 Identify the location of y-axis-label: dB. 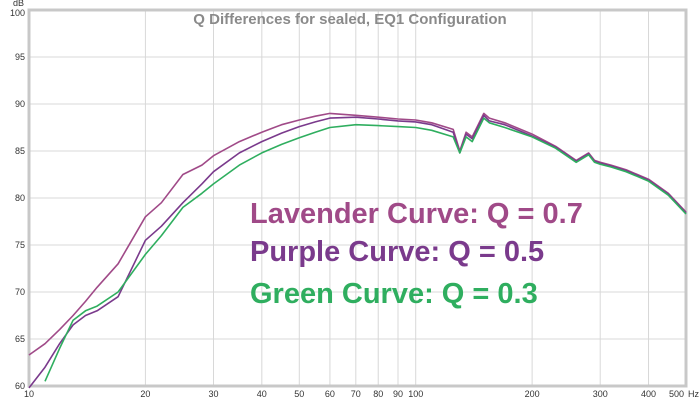
(18, 4).